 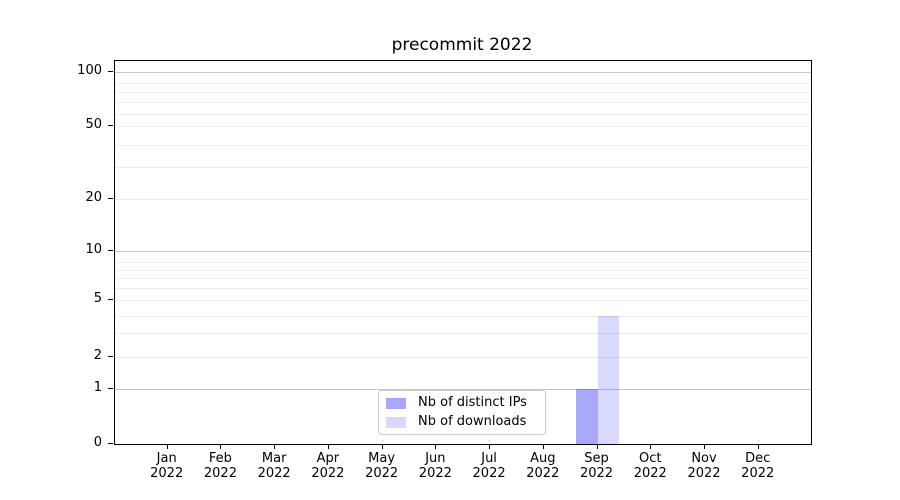 I want to click on x-tick-label-sep: Sep 2022, so click(x=596, y=466).